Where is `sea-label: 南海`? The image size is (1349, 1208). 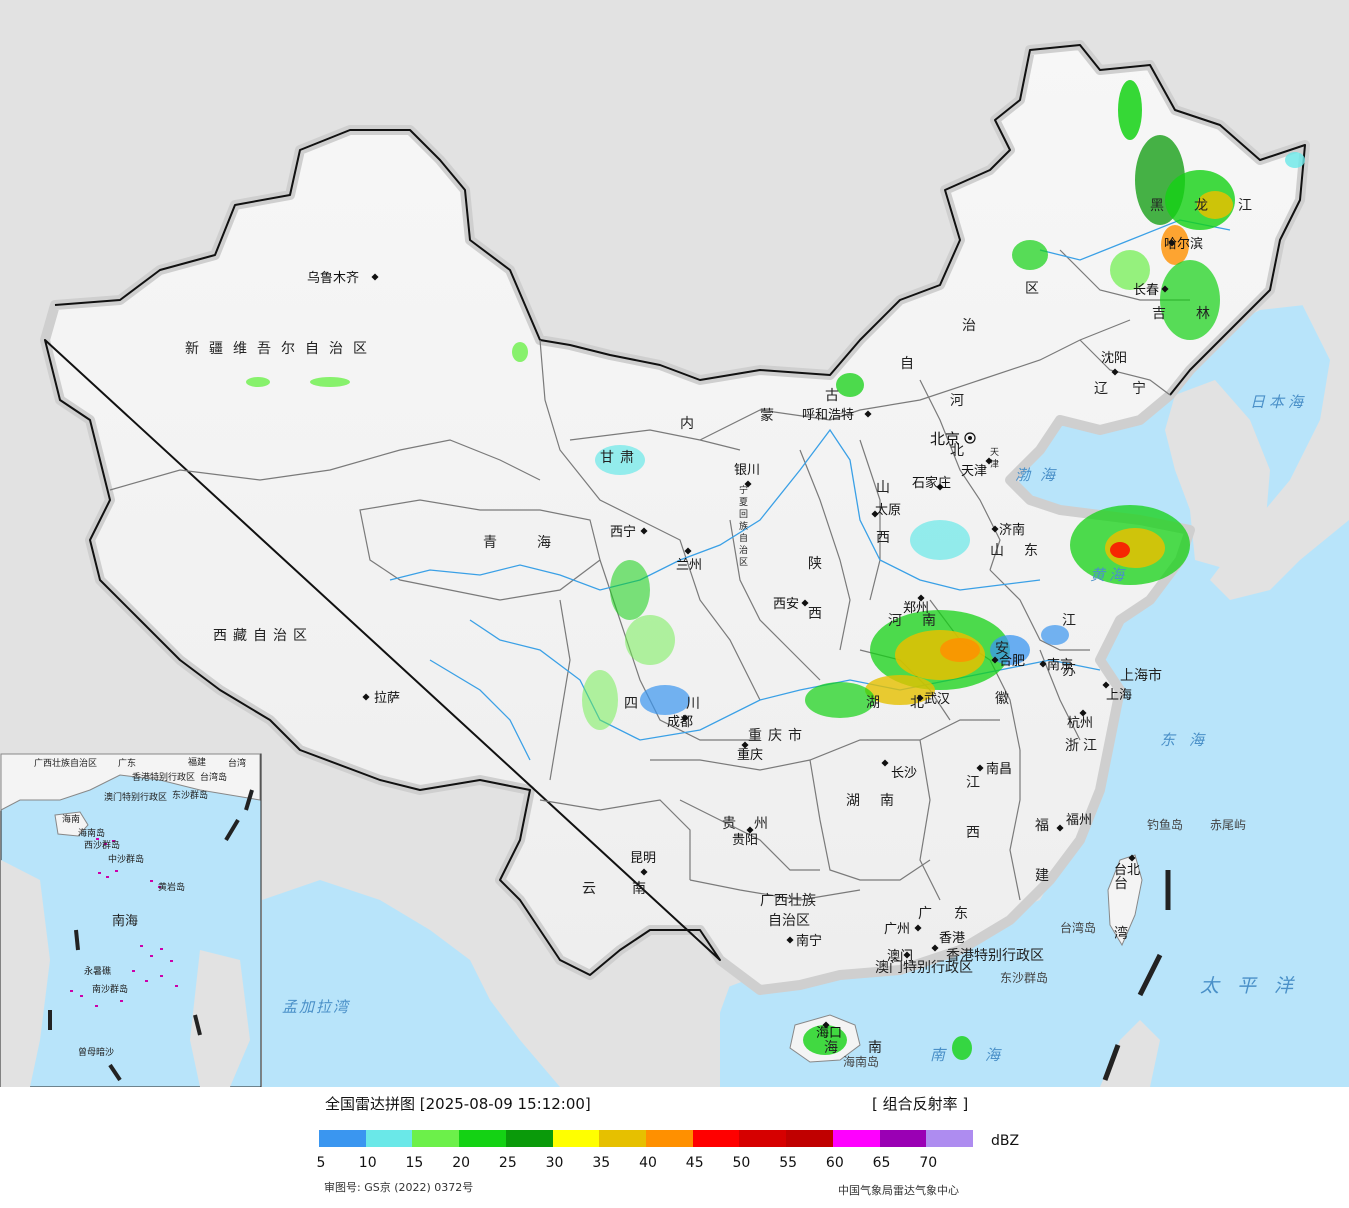
sea-label: 南海 is located at coordinates (985, 1055).